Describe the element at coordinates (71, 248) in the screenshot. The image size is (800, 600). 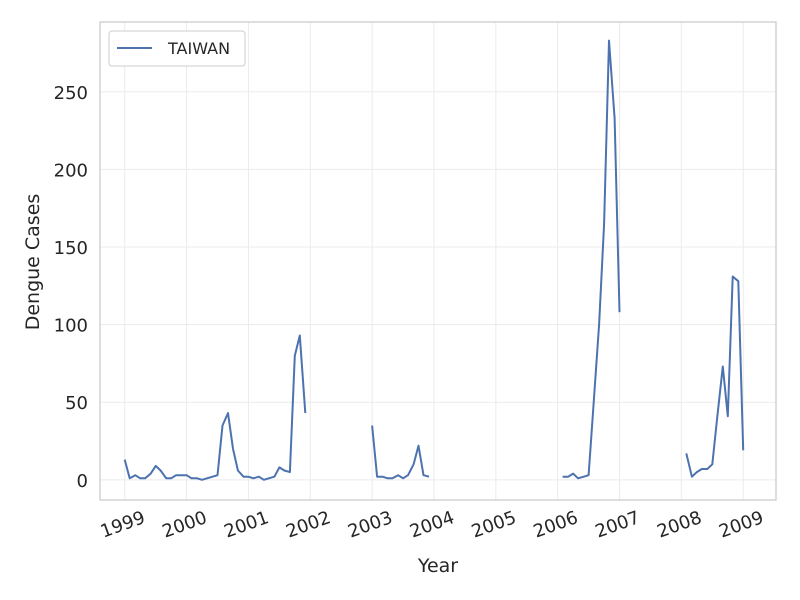
I see `y-tick-label: 150` at that location.